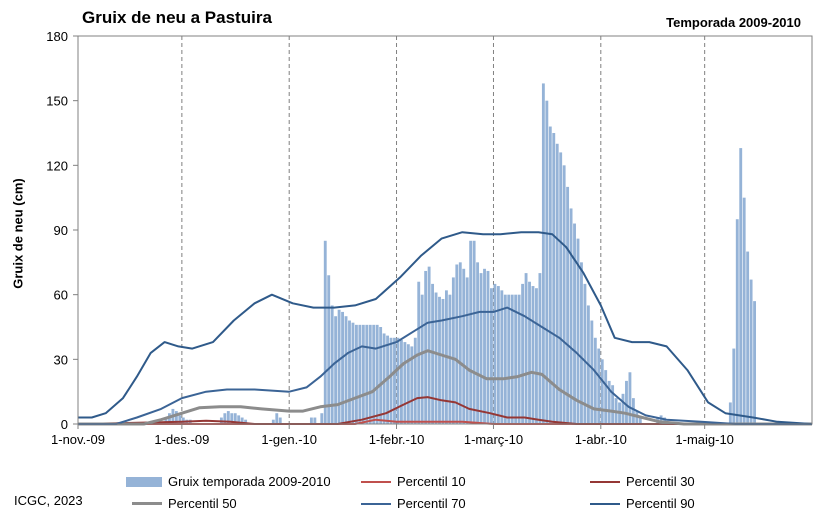  Describe the element at coordinates (61, 230) in the screenshot. I see `y-tick-label: 90` at that location.